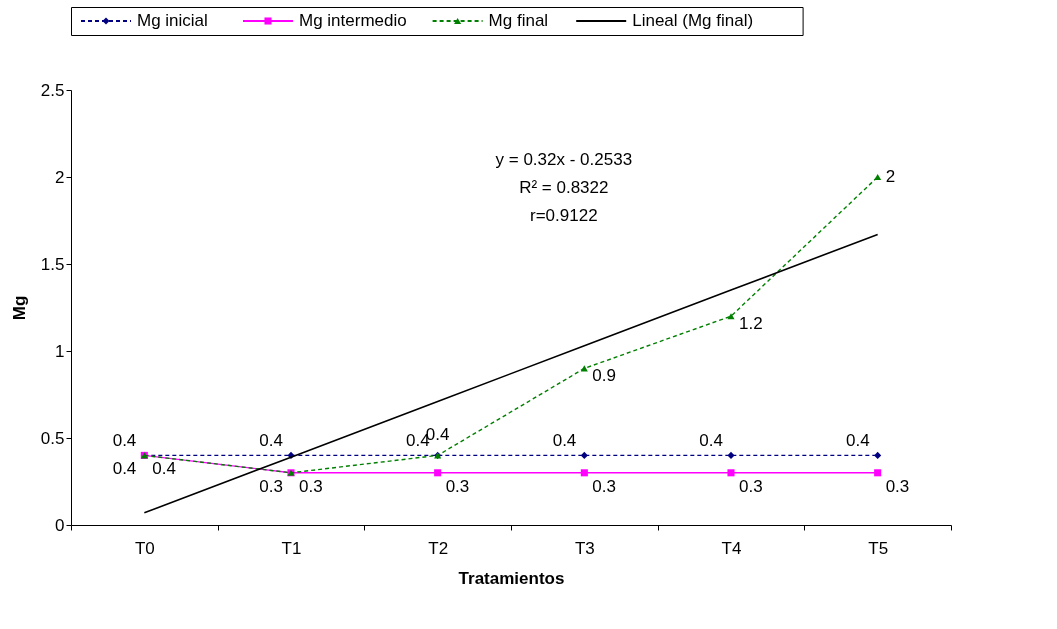 The width and height of the screenshot is (1057, 629). Describe the element at coordinates (60, 351) in the screenshot. I see `y-tick-label: 1` at that location.